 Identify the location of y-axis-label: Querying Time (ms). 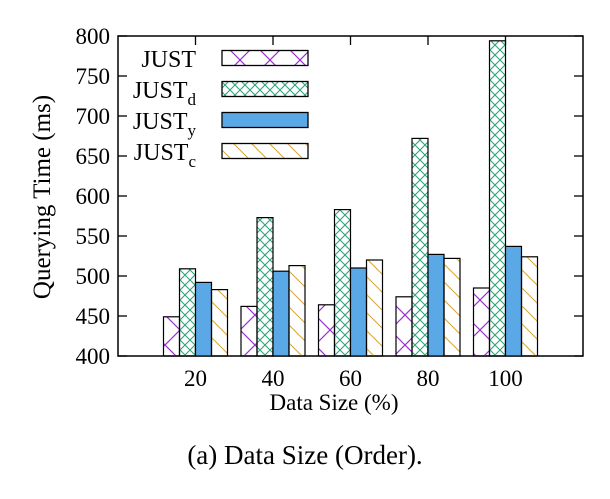
(42, 197).